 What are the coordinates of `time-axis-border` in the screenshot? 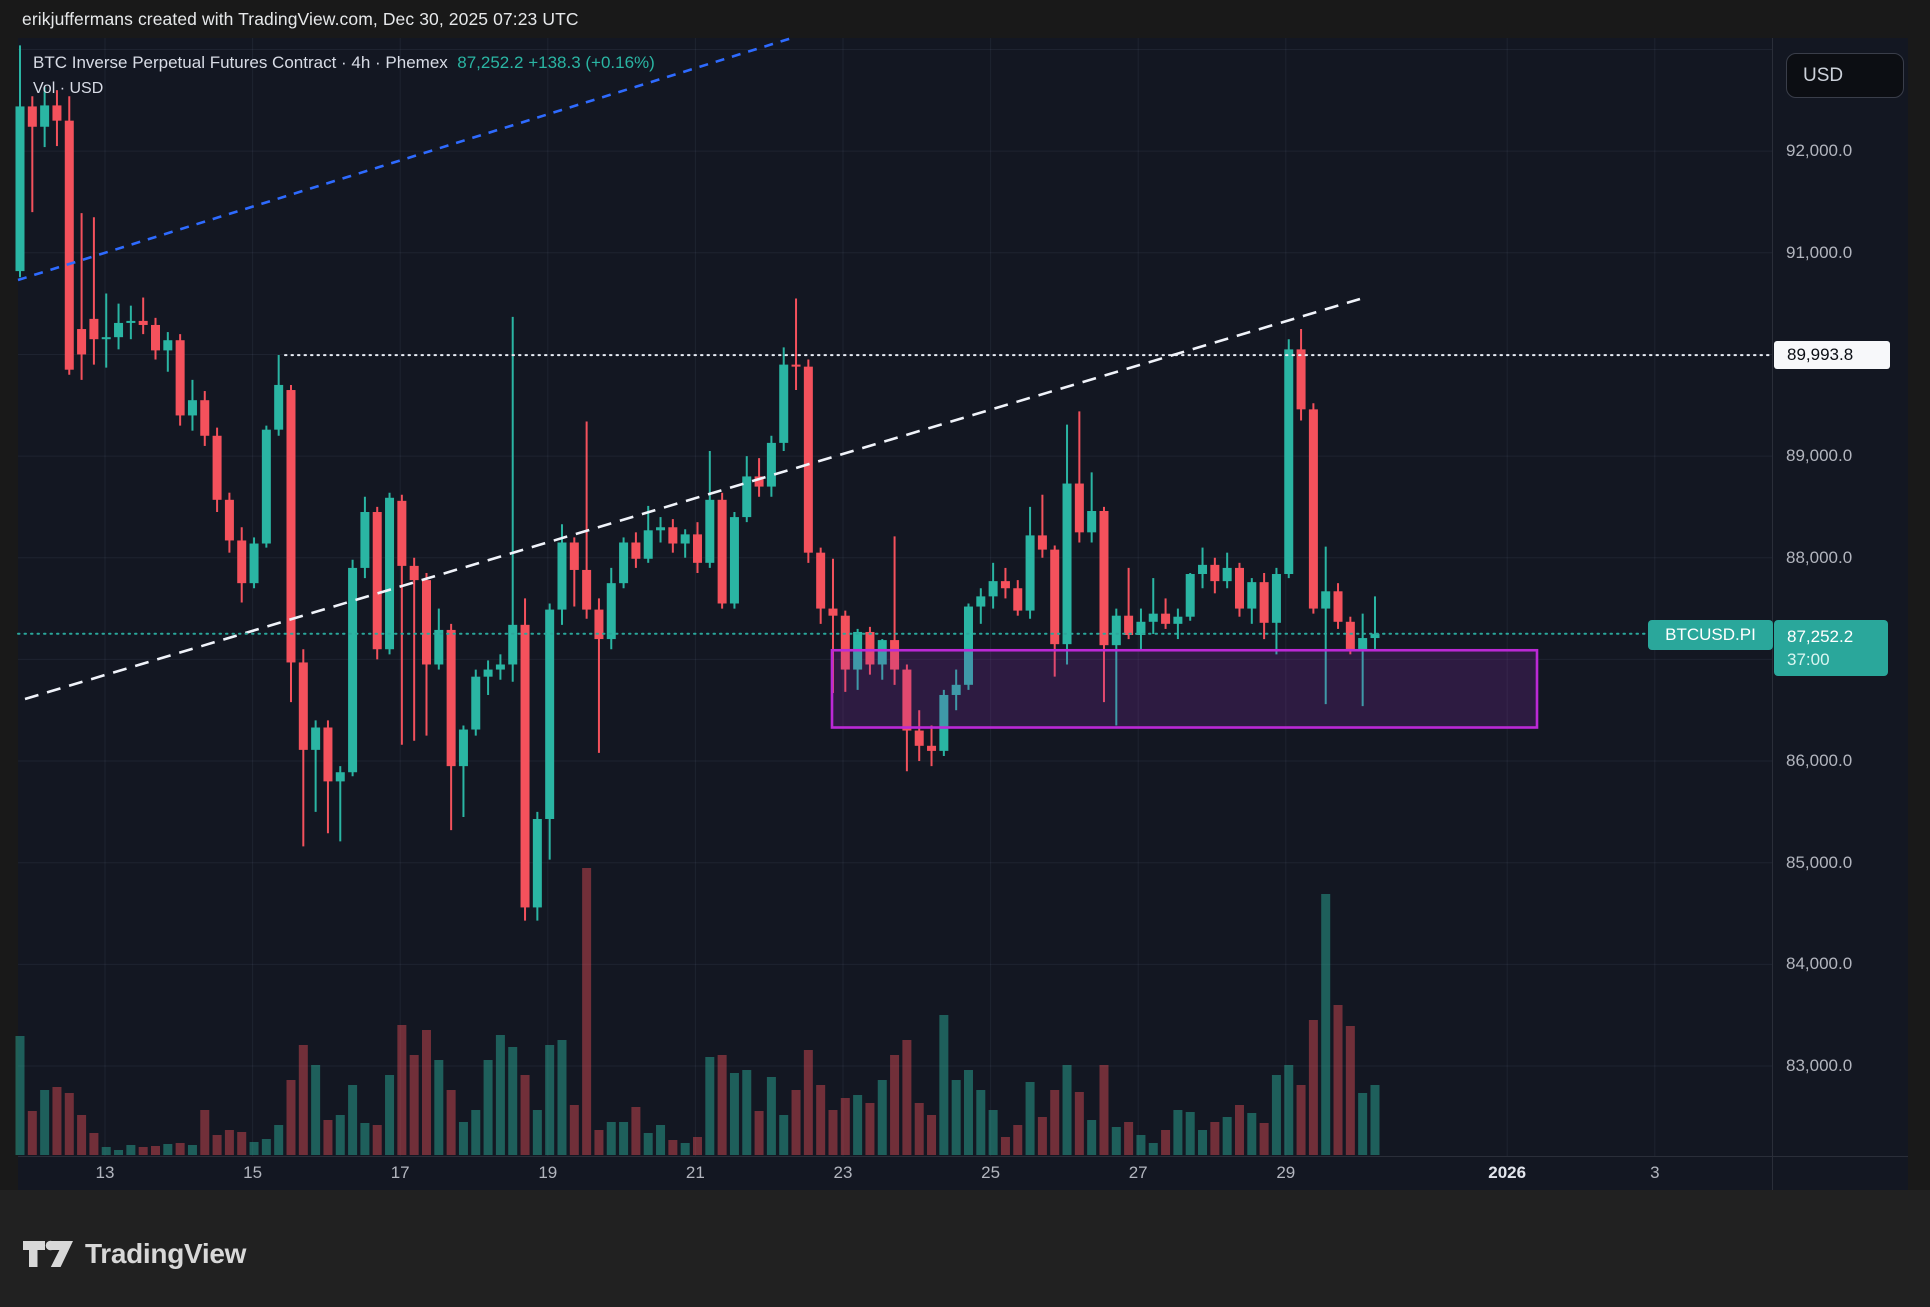 It's located at (963, 1156).